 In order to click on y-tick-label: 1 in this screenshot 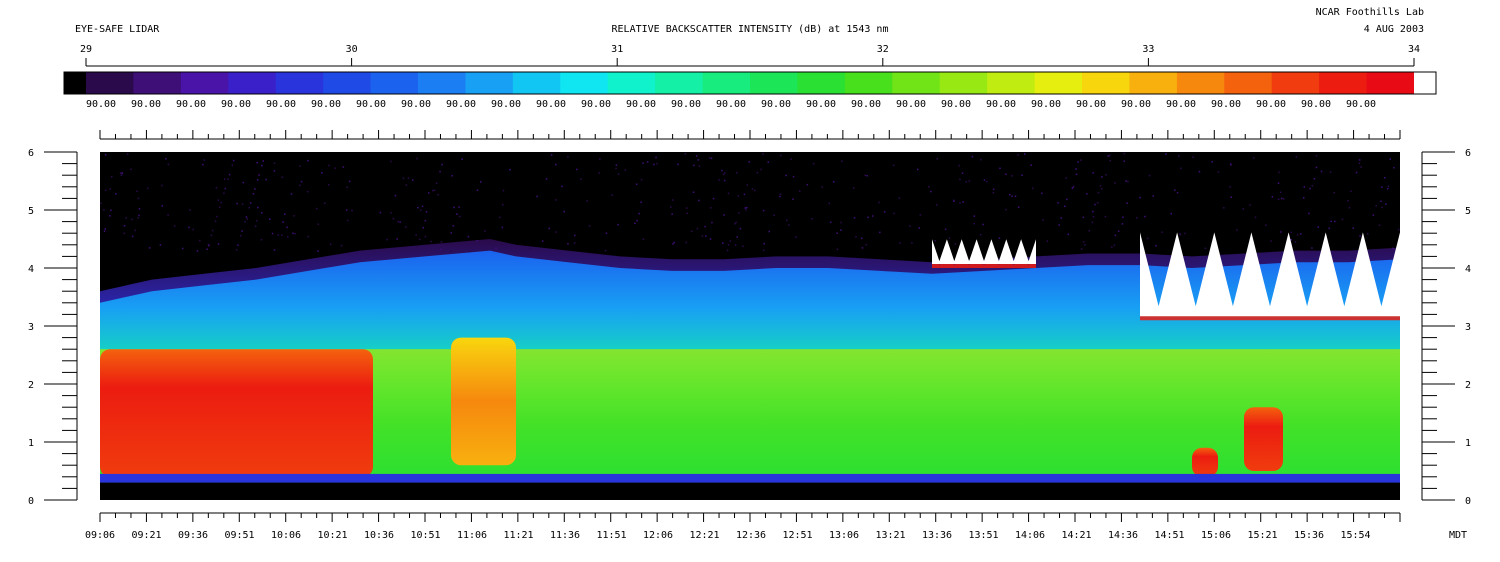, I will do `click(1468, 443)`.